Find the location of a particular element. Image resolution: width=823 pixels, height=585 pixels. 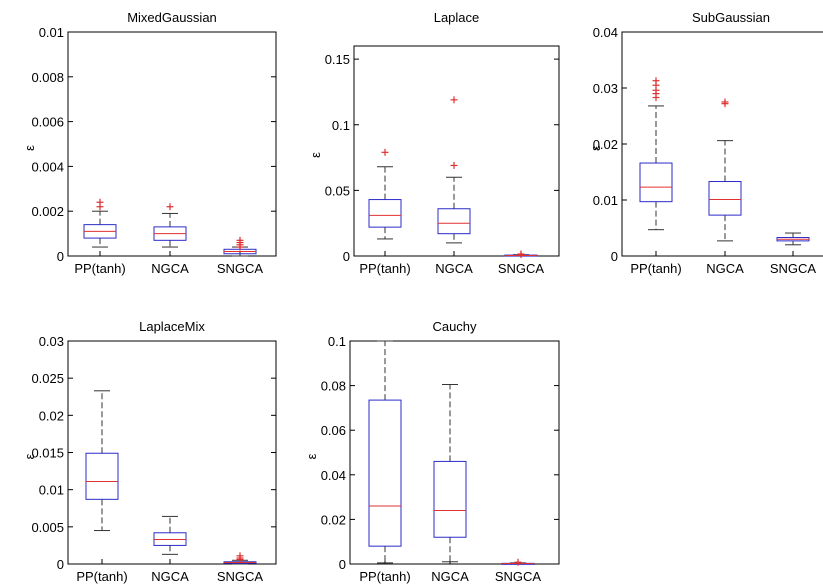

y-tick-label: 0.004 is located at coordinates (47, 166).